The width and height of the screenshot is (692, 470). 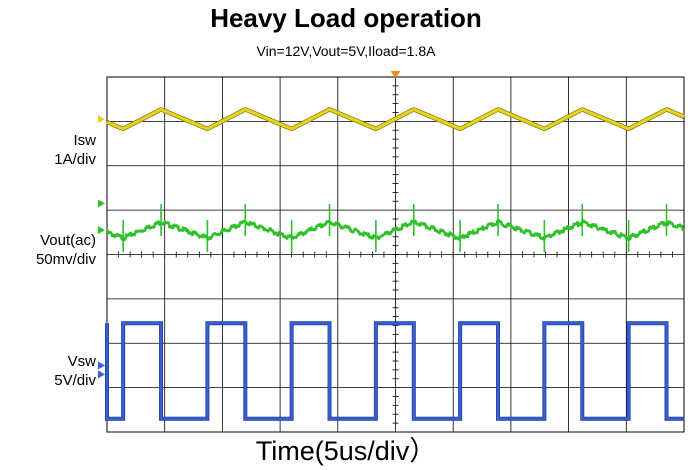 I want to click on channel-label-isw-name: Isw, so click(x=85, y=140).